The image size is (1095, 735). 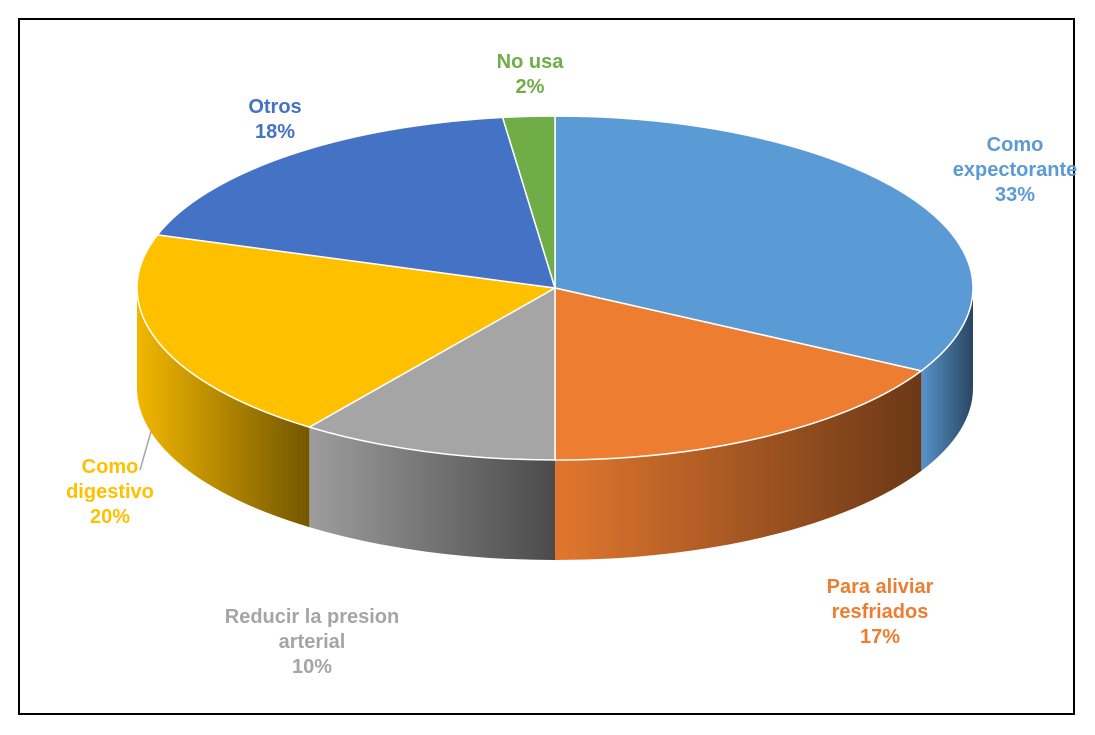 I want to click on value-label: 33%, so click(x=1015, y=195).